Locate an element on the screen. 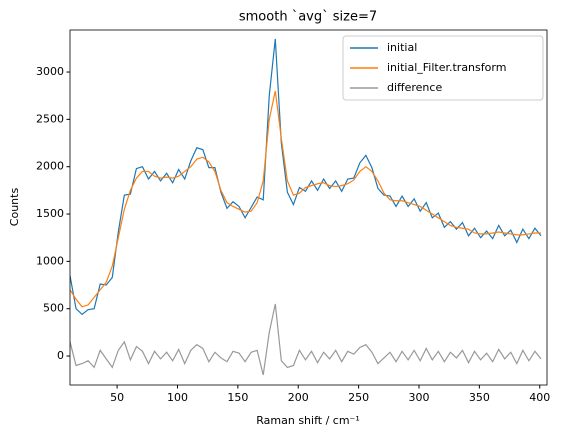 Image resolution: width=569 pixels, height=440 pixels. legend-label: initial is located at coordinates (402, 47).